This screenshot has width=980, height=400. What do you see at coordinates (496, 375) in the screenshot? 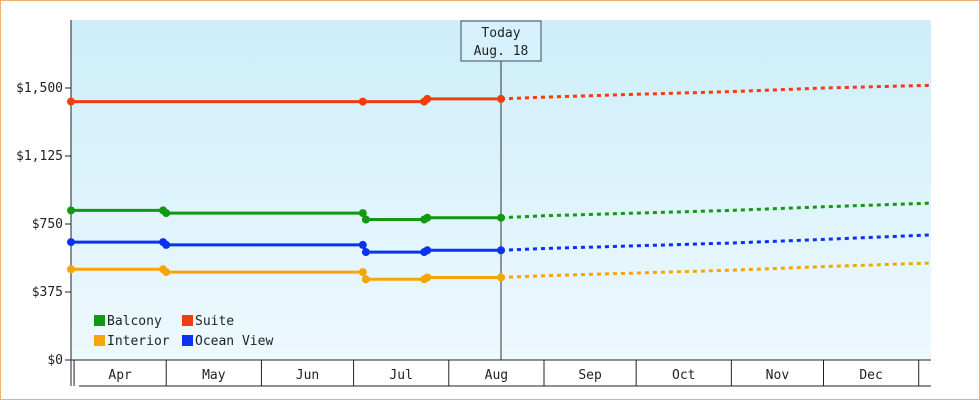
I see `x-tick-label: Aug` at bounding box center [496, 375].